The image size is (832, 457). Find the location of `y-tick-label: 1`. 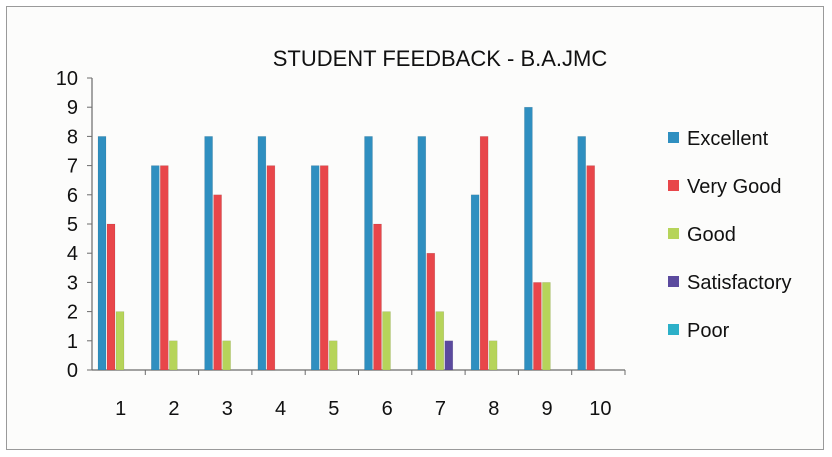

y-tick-label: 1 is located at coordinates (72, 342).